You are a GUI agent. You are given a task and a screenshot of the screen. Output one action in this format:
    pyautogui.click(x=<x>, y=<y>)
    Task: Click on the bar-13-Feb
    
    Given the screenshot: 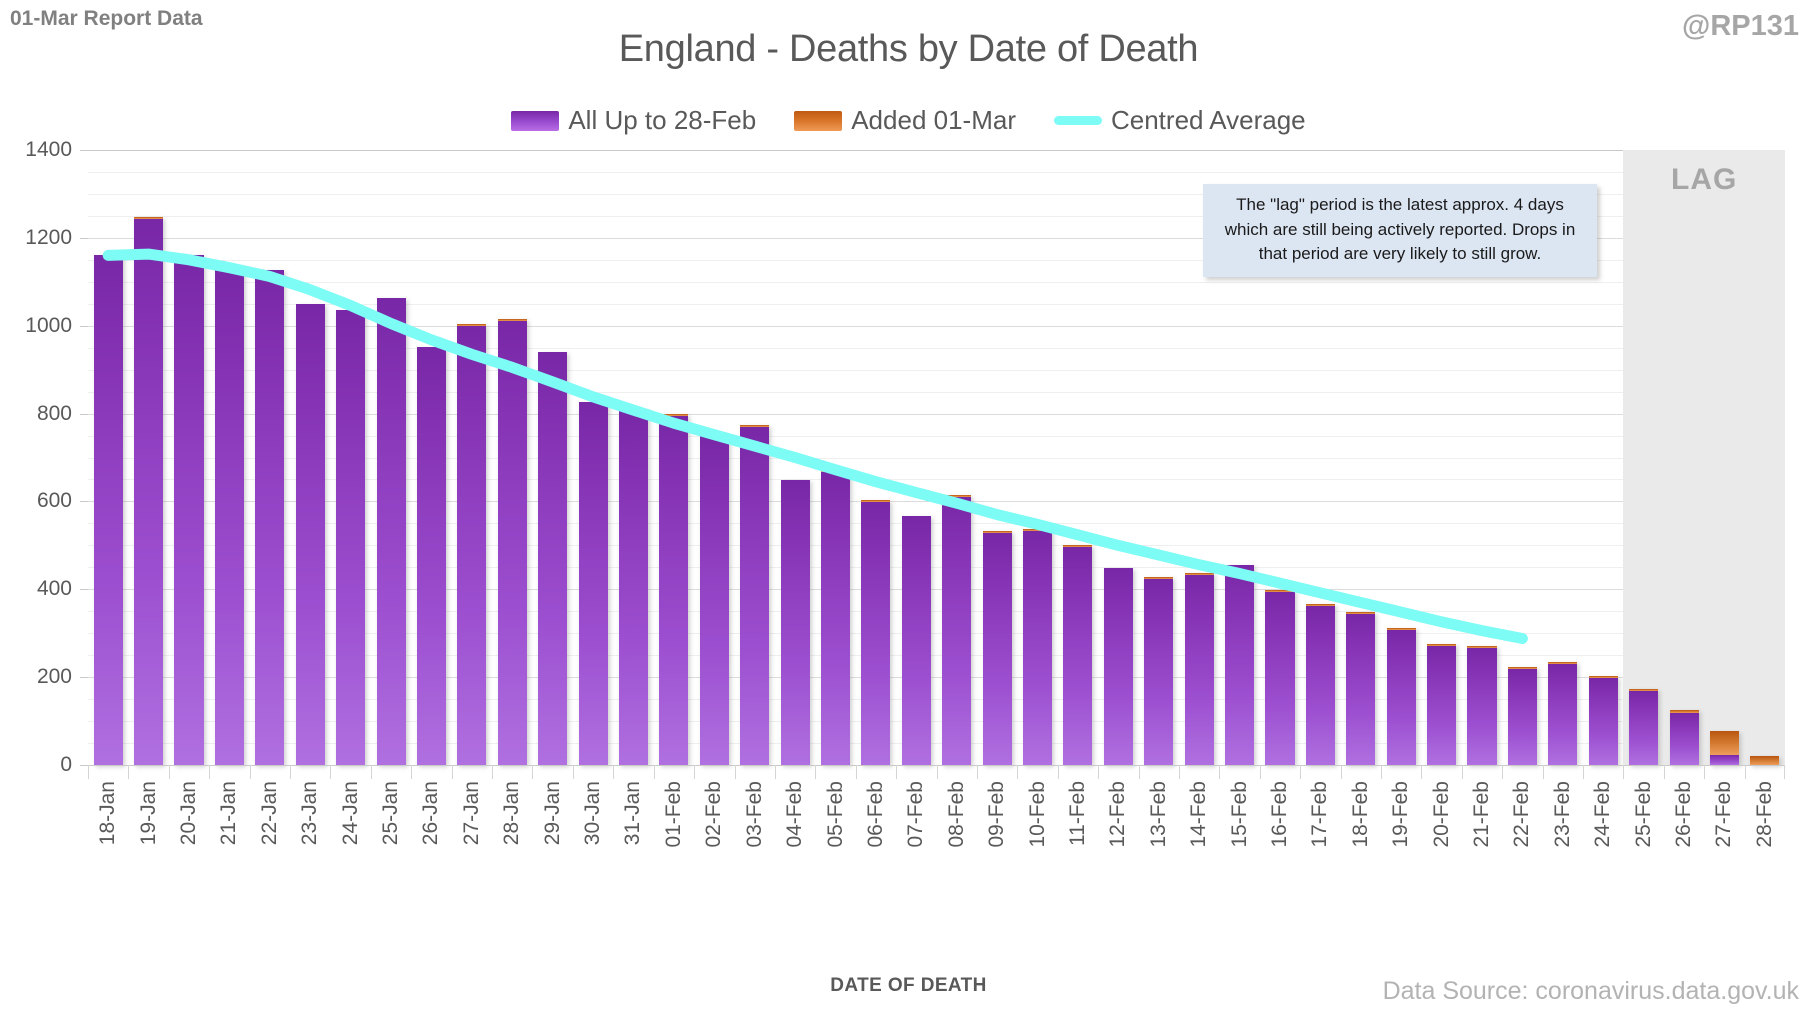 What is the action you would take?
    pyautogui.click(x=1159, y=671)
    